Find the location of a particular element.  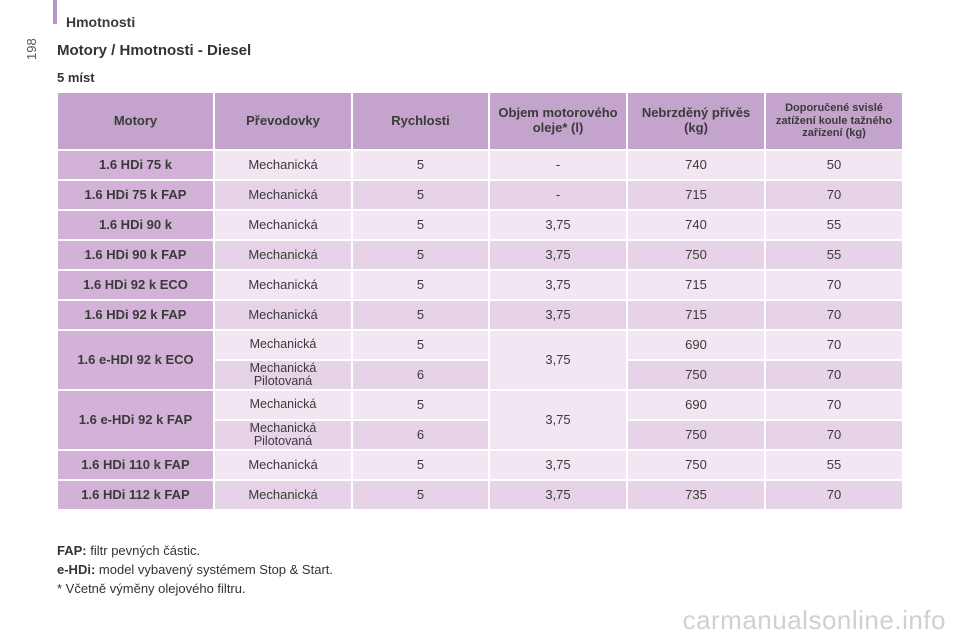

engine-cell: 1.6 HDi 75 k is located at coordinates (135, 165).